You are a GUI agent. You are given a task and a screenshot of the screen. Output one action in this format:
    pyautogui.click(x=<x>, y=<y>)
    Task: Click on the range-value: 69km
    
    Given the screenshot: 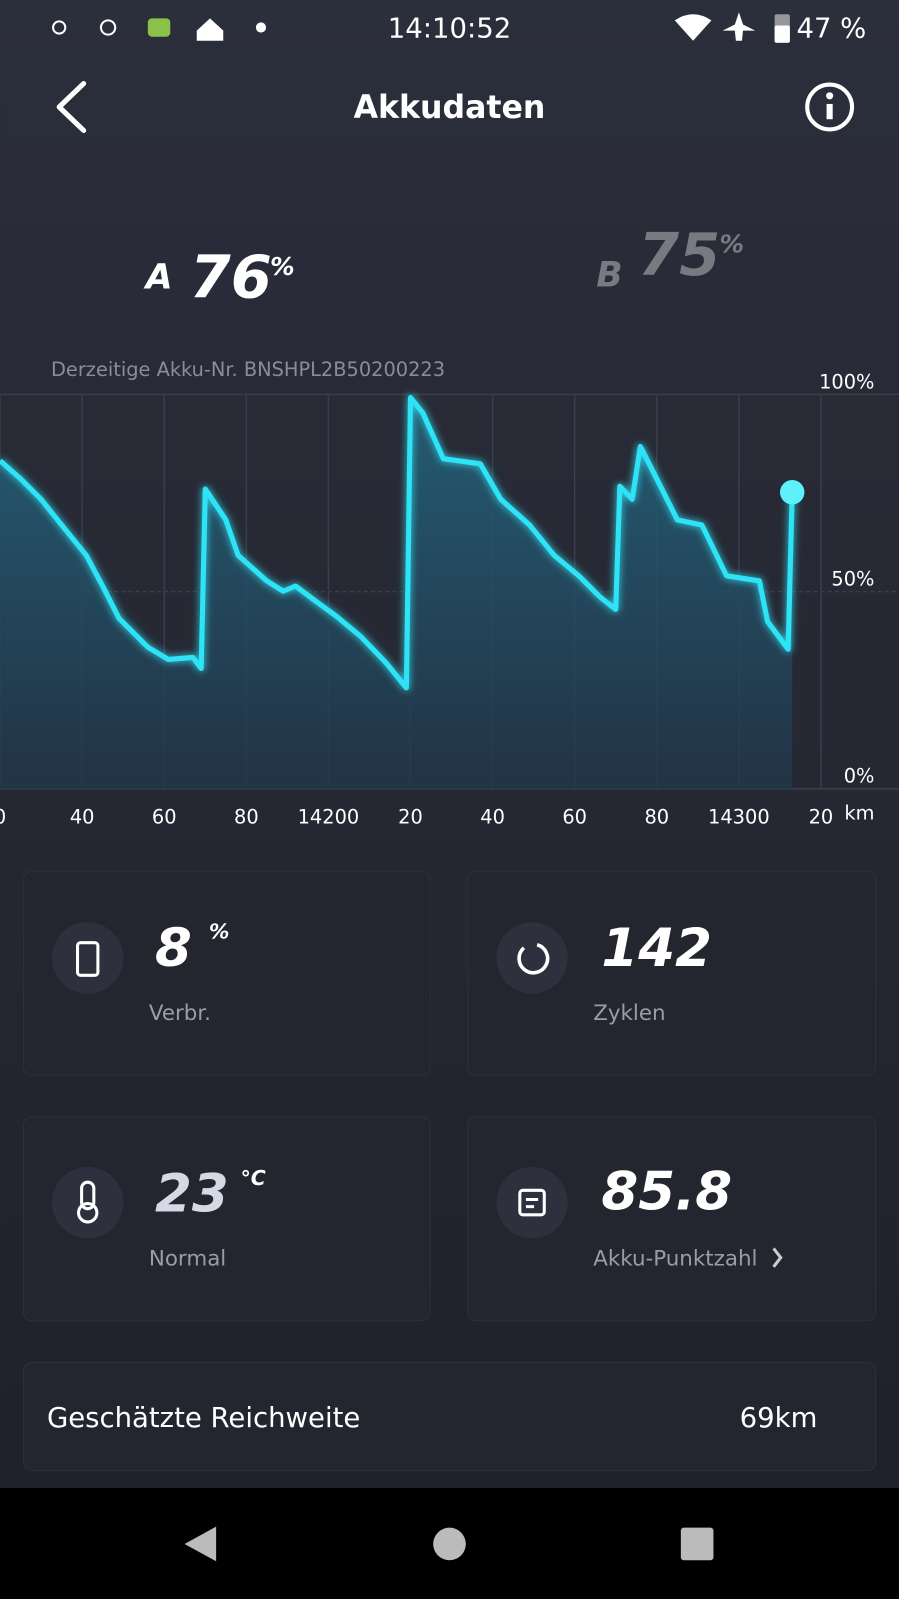 What is the action you would take?
    pyautogui.click(x=779, y=1418)
    